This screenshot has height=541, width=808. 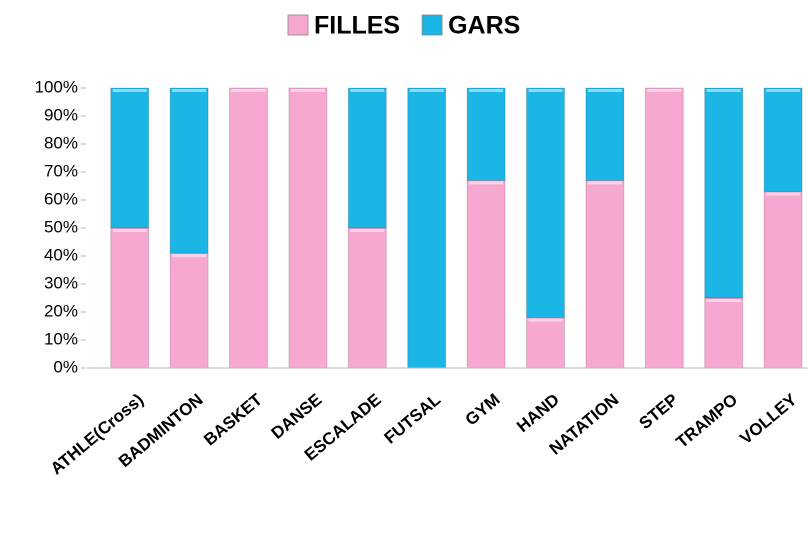 I want to click on x-tick-label: DANSE, so click(x=297, y=416).